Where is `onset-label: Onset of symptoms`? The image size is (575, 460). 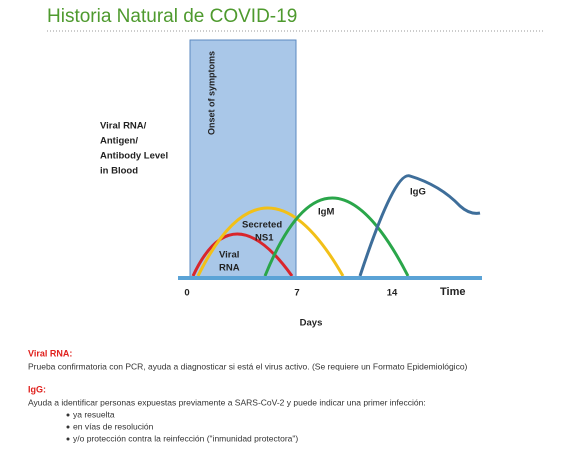
onset-label: Onset of symptoms is located at coordinates (211, 93).